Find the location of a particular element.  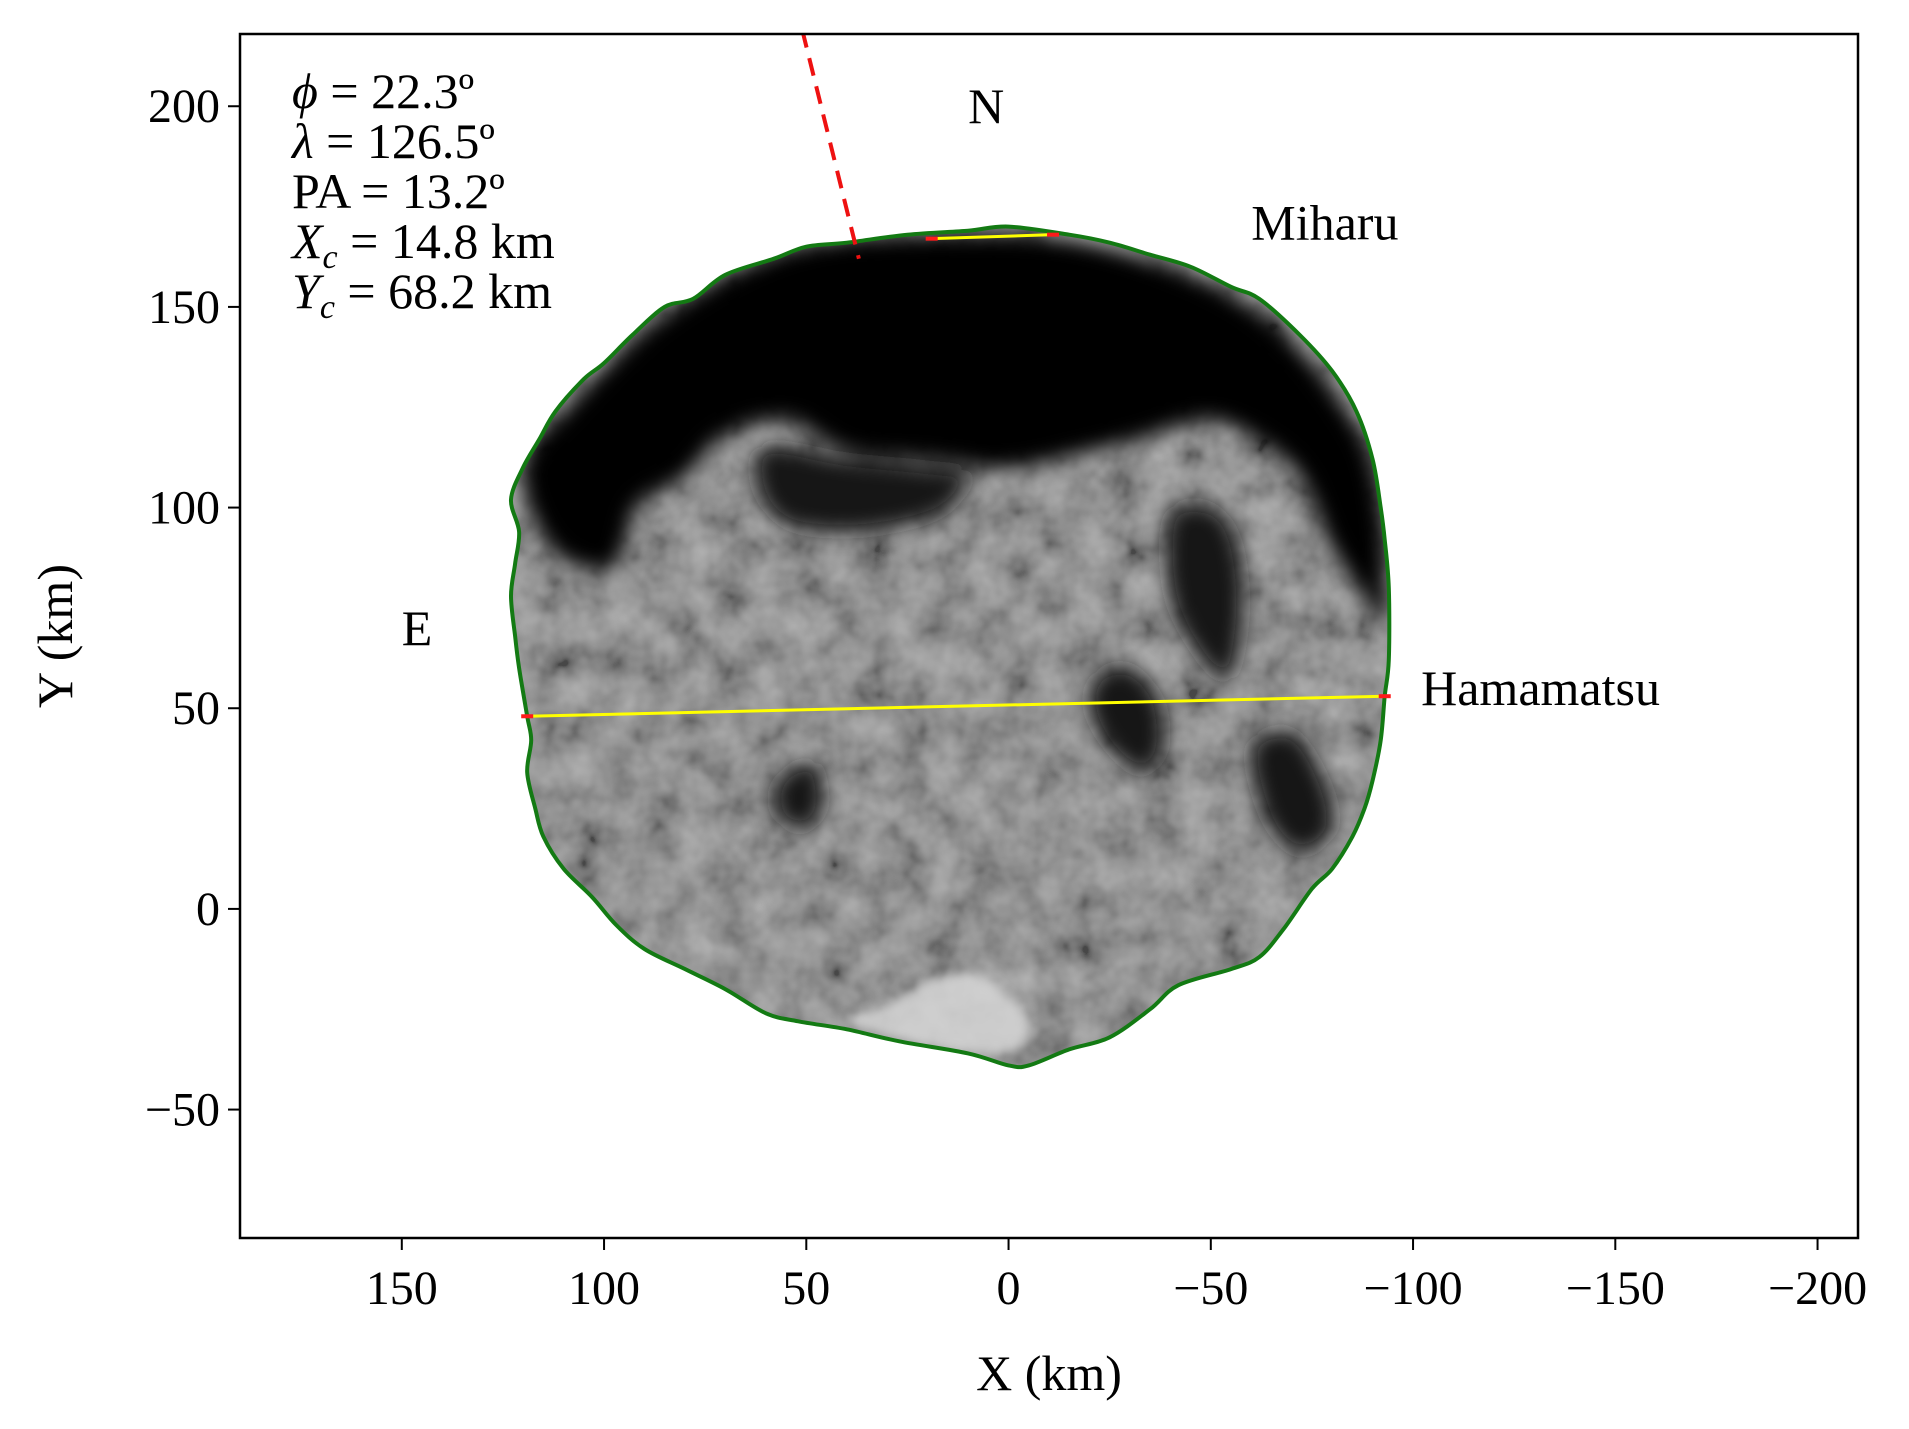

fit-parameter-line: Xc = 14.8 km is located at coordinates (422, 244).